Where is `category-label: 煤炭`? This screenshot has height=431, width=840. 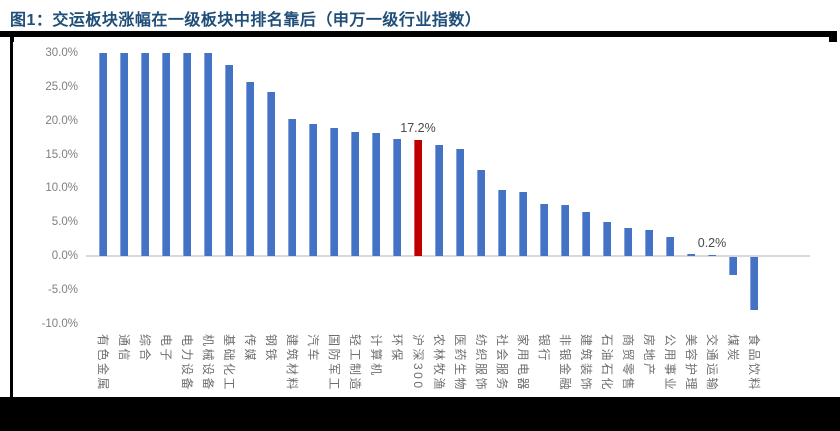
category-label: 煤炭 is located at coordinates (733, 349).